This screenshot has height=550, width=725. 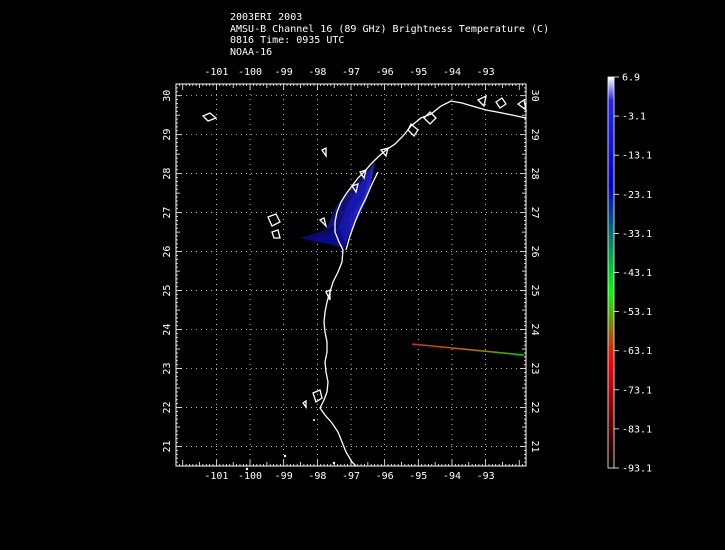 What do you see at coordinates (534, 174) in the screenshot?
I see `lat-tick-label-right: 28` at bounding box center [534, 174].